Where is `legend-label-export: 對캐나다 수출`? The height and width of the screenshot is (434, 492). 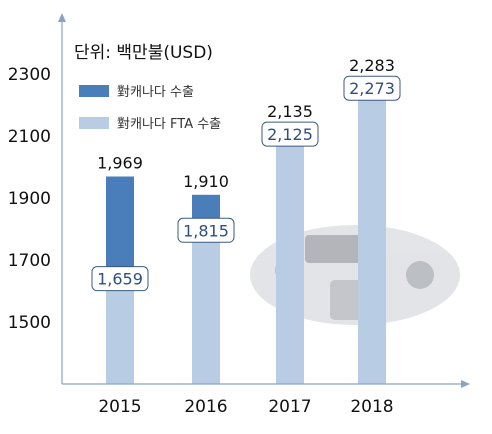 legend-label-export: 對캐나다 수출 is located at coordinates (155, 92).